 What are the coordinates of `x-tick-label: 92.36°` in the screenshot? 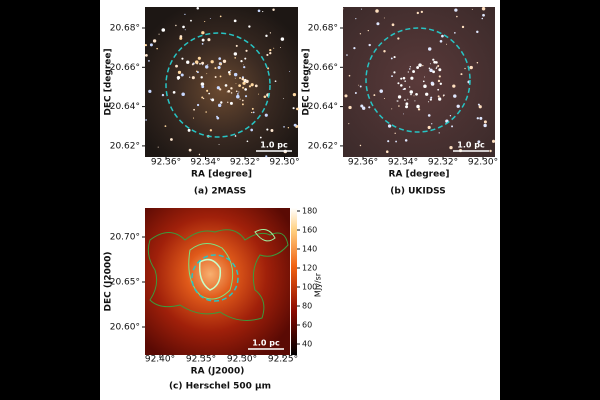 It's located at (363, 163).